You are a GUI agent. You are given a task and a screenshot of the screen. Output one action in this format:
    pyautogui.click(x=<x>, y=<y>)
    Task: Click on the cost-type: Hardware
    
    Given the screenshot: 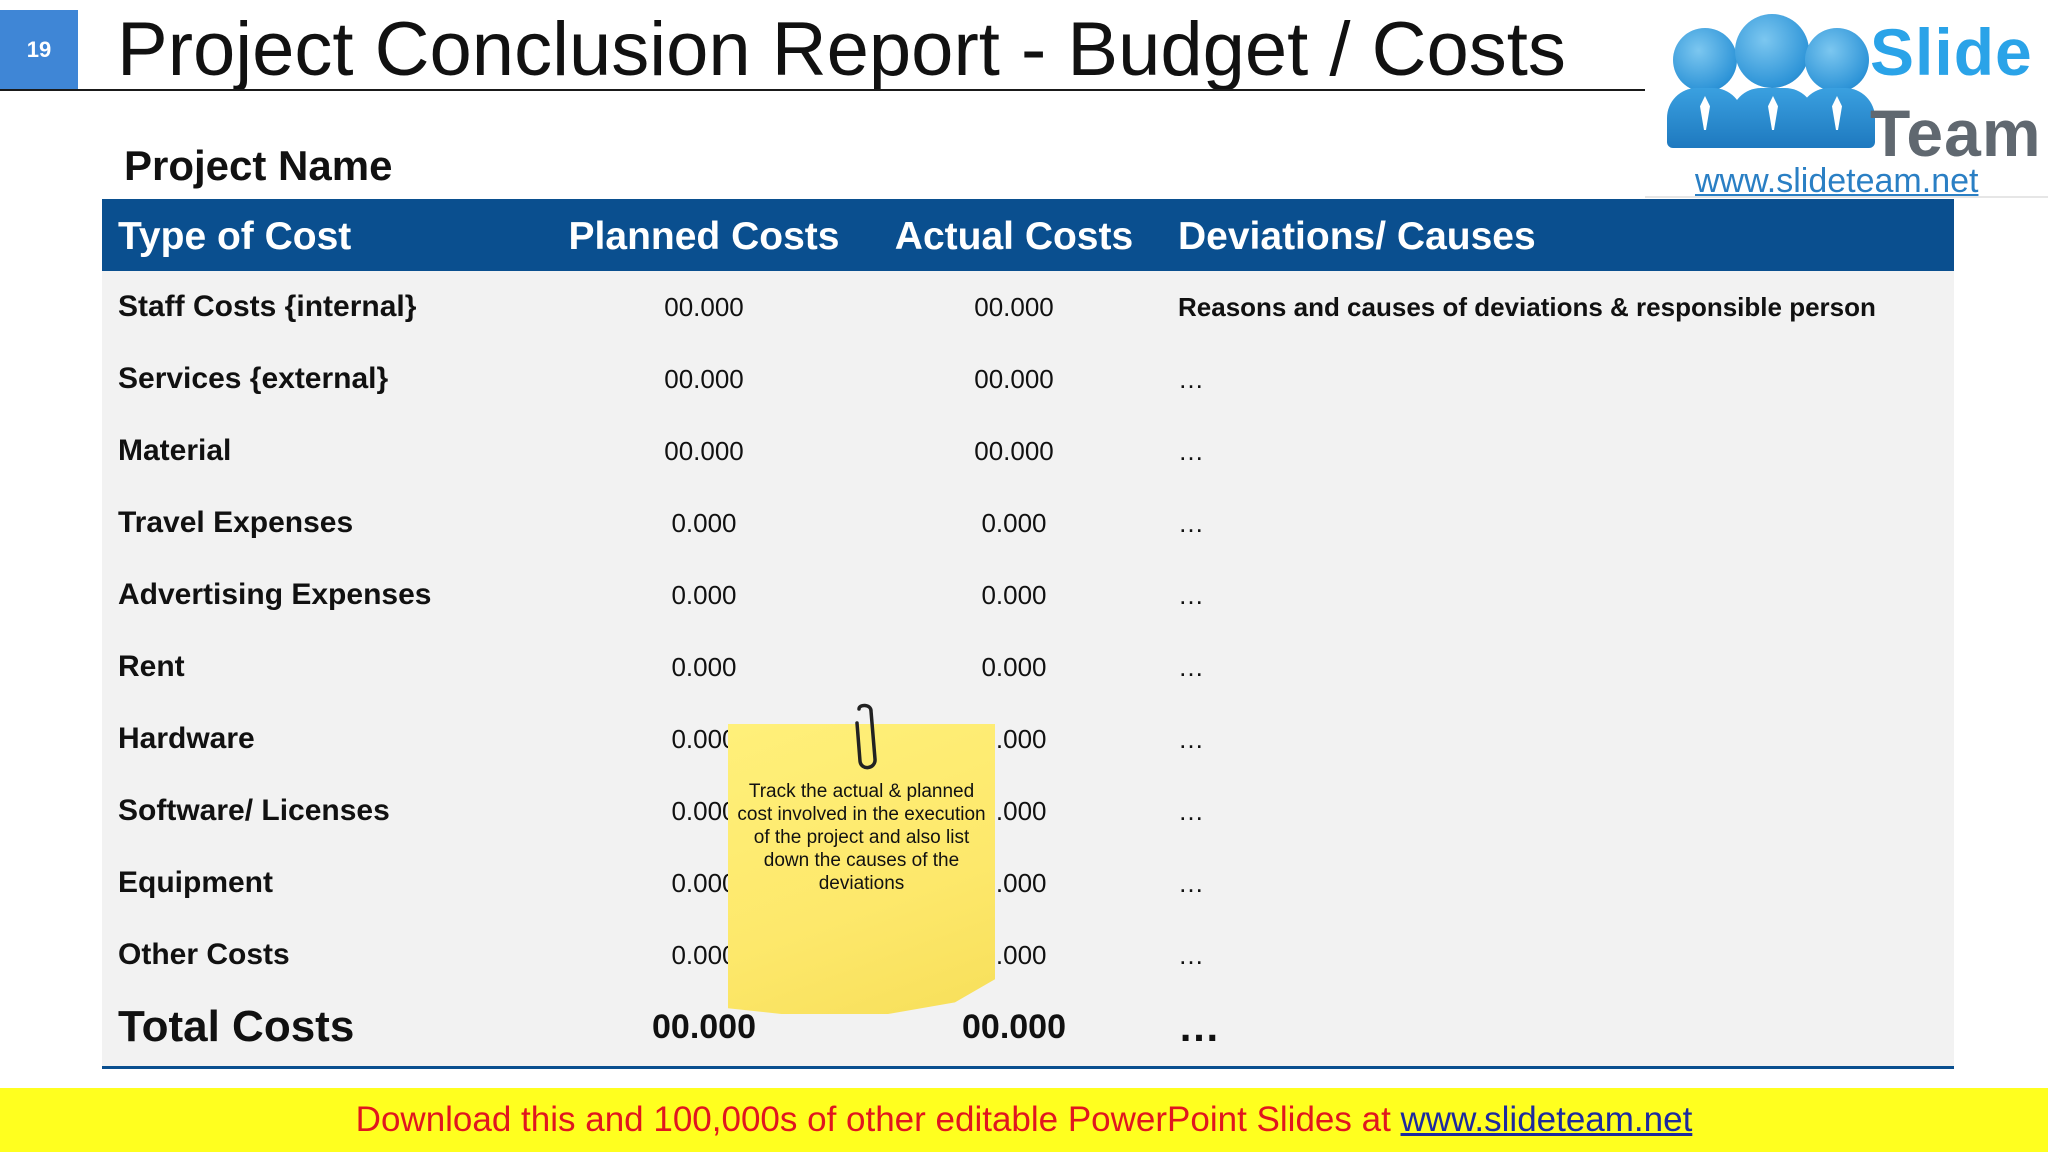 What is the action you would take?
    pyautogui.click(x=186, y=738)
    